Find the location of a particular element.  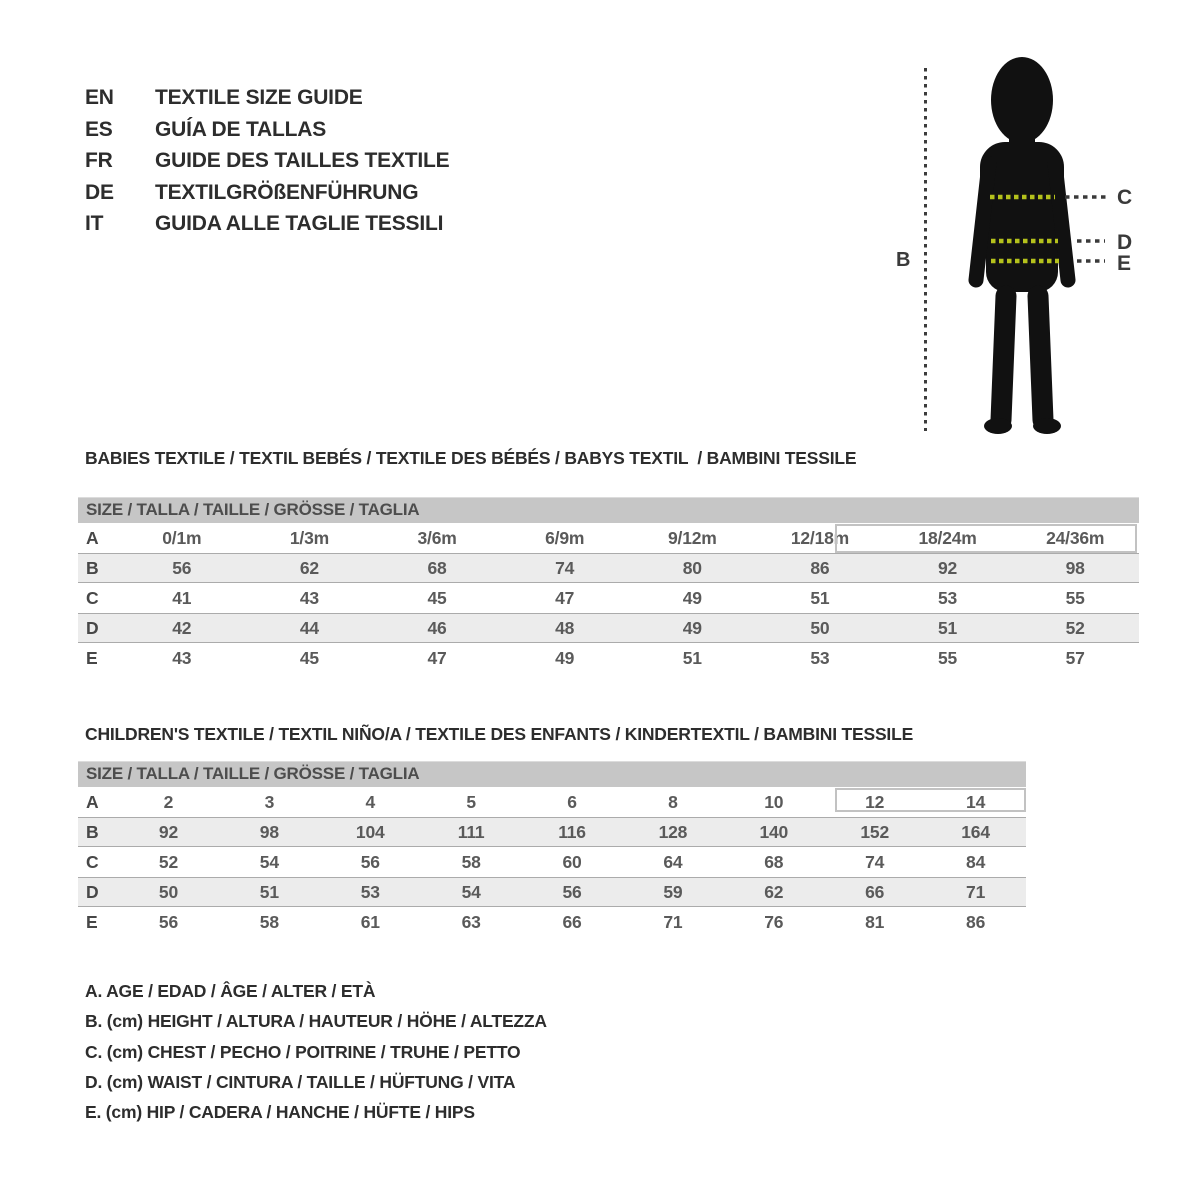

table-cell: 74 is located at coordinates (875, 861).